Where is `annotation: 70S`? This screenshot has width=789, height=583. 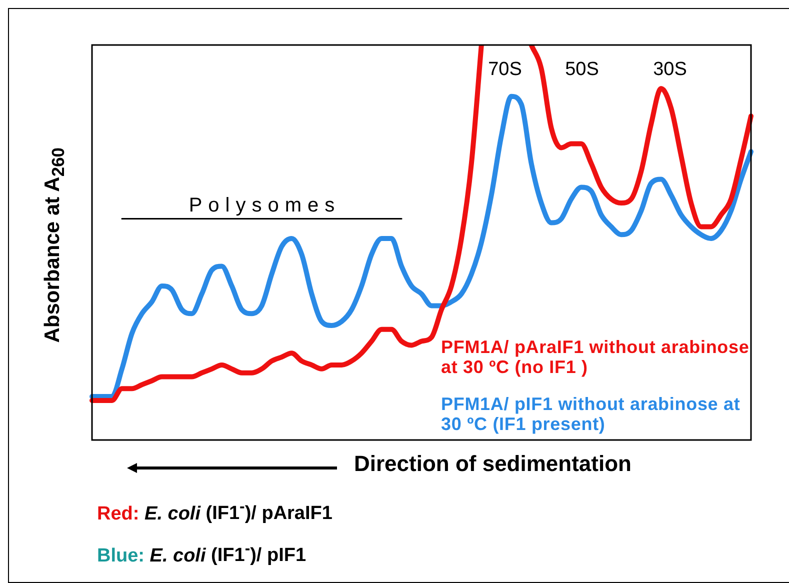
annotation: 70S is located at coordinates (505, 70).